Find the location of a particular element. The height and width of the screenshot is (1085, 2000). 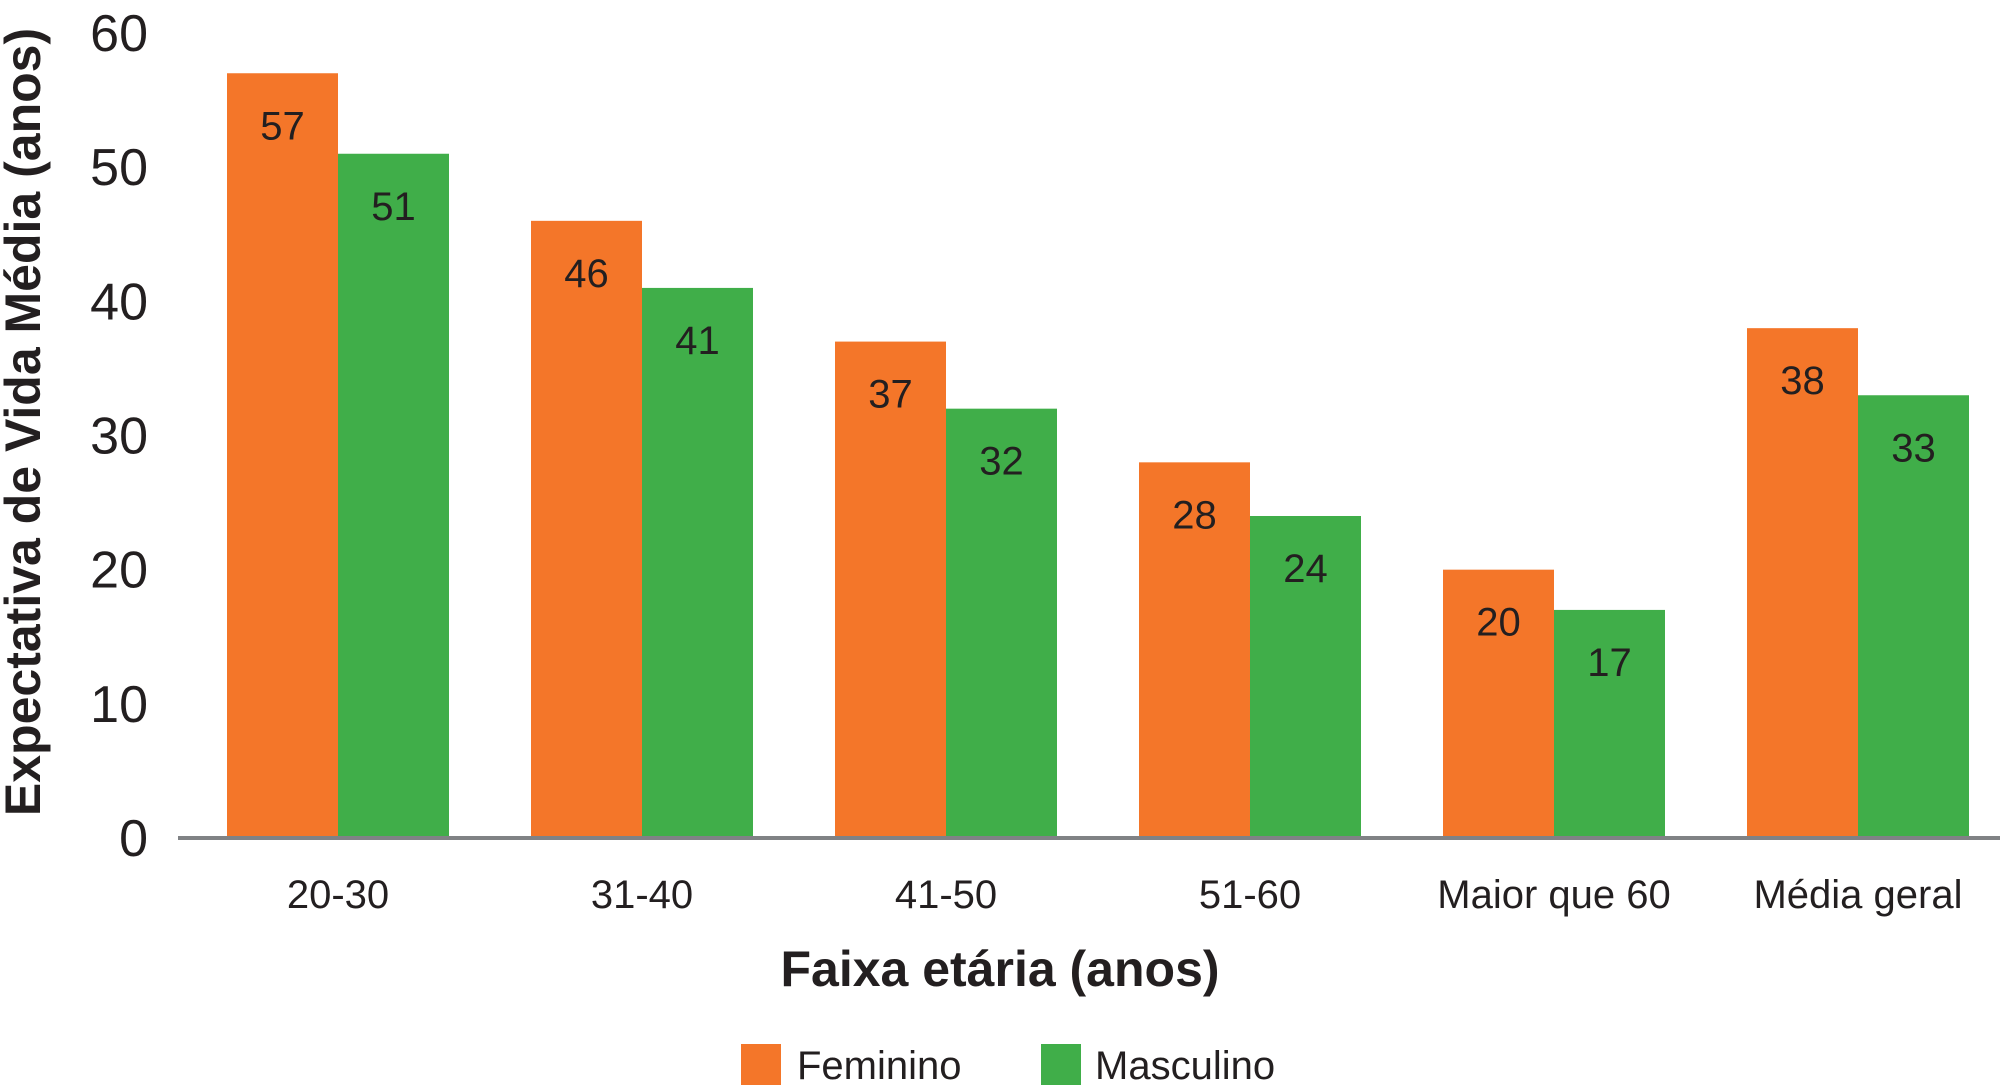

x-category-label-1: 20-30 is located at coordinates (338, 895).